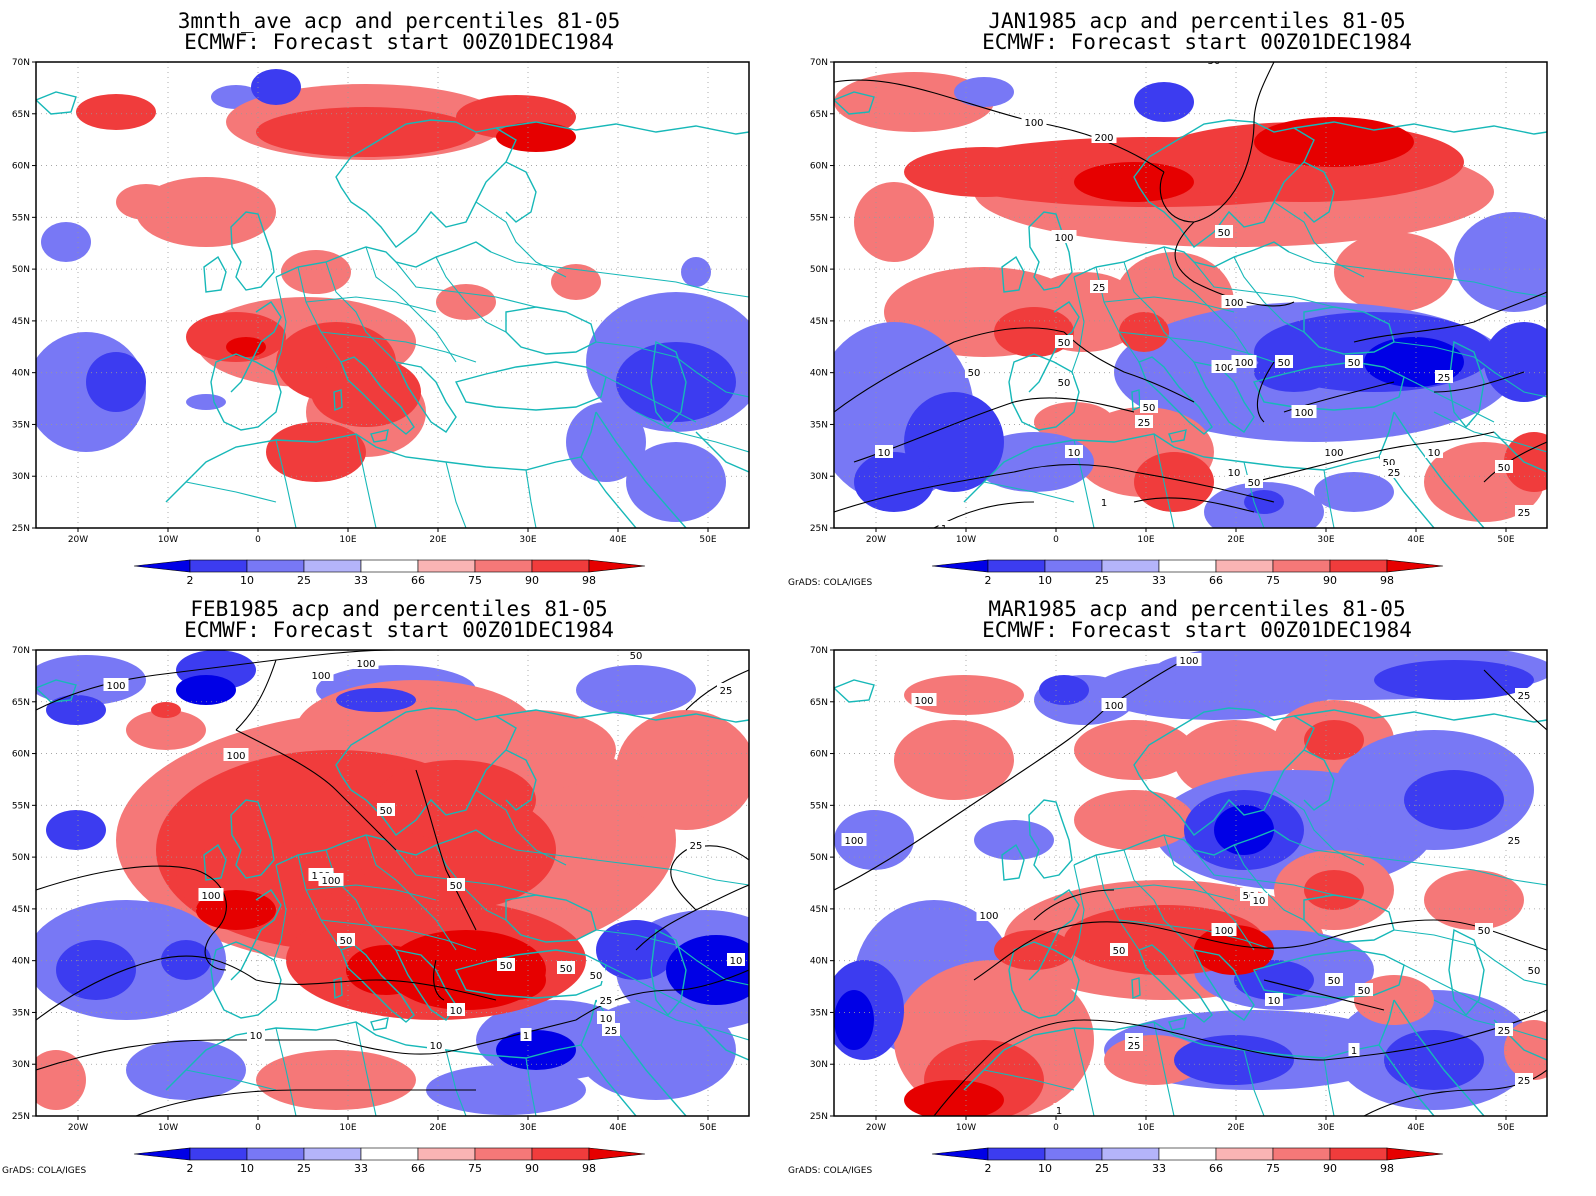  Describe the element at coordinates (1099, 288) in the screenshot. I see `contour-label: 25` at that location.